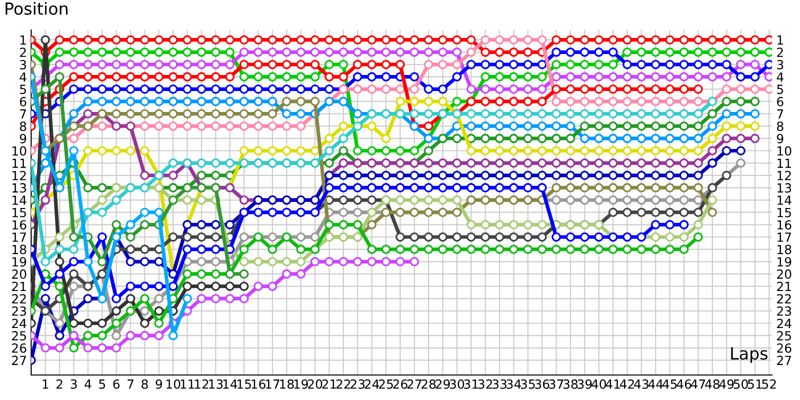  Describe the element at coordinates (784, 348) in the screenshot. I see `y2-tick-label: 26` at that location.